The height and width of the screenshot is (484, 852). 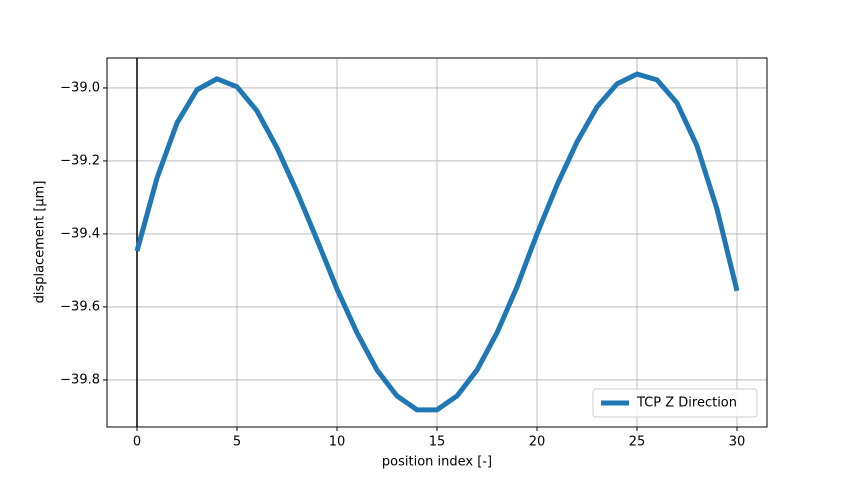 What do you see at coordinates (437, 462) in the screenshot?
I see `x-axis-label: position index [-]` at bounding box center [437, 462].